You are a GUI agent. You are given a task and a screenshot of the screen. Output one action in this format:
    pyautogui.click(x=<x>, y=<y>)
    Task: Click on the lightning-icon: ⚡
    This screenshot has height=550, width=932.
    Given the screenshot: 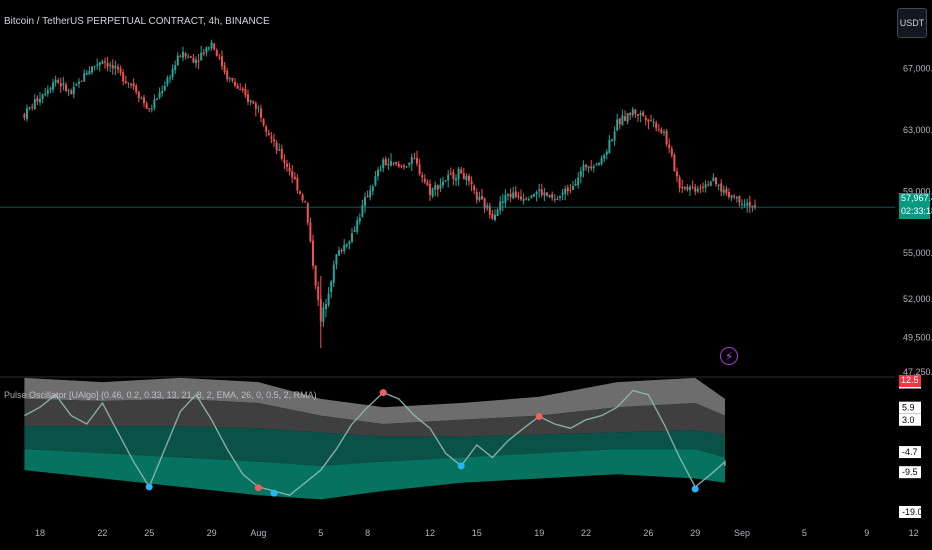 What is the action you would take?
    pyautogui.click(x=729, y=356)
    